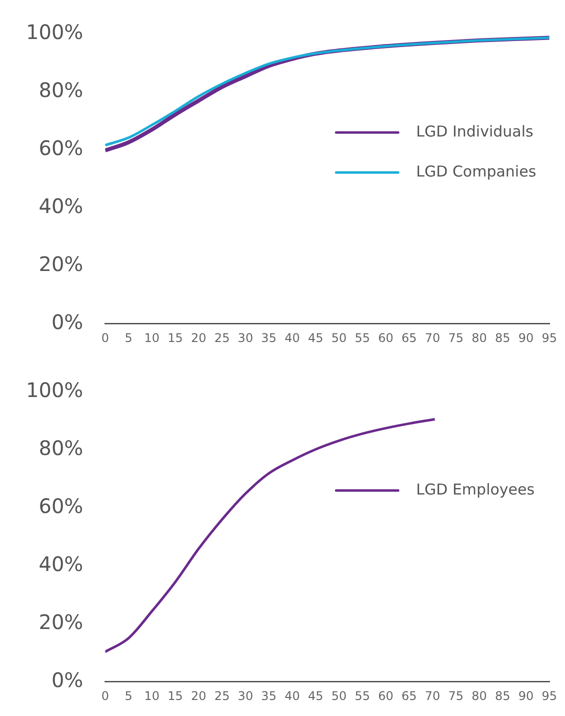 This screenshot has height=716, width=565. What do you see at coordinates (476, 171) in the screenshot?
I see `legend-label: LGD Companies` at bounding box center [476, 171].